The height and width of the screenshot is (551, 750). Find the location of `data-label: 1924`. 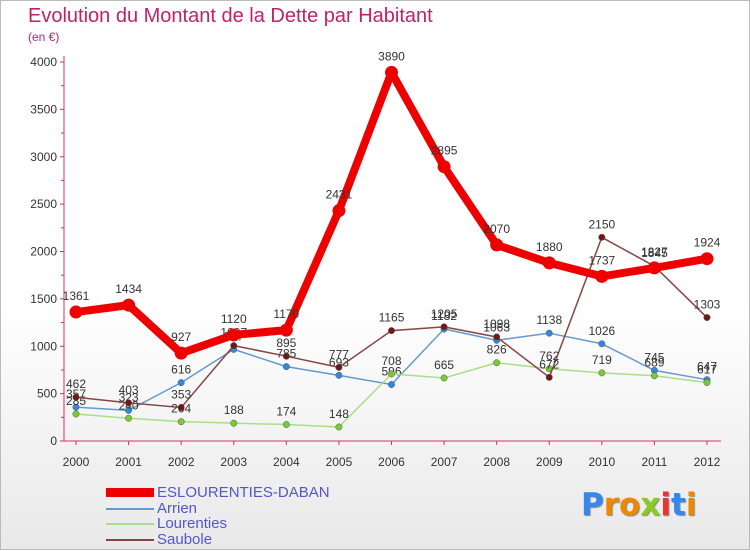

data-label: 1924 is located at coordinates (707, 243).